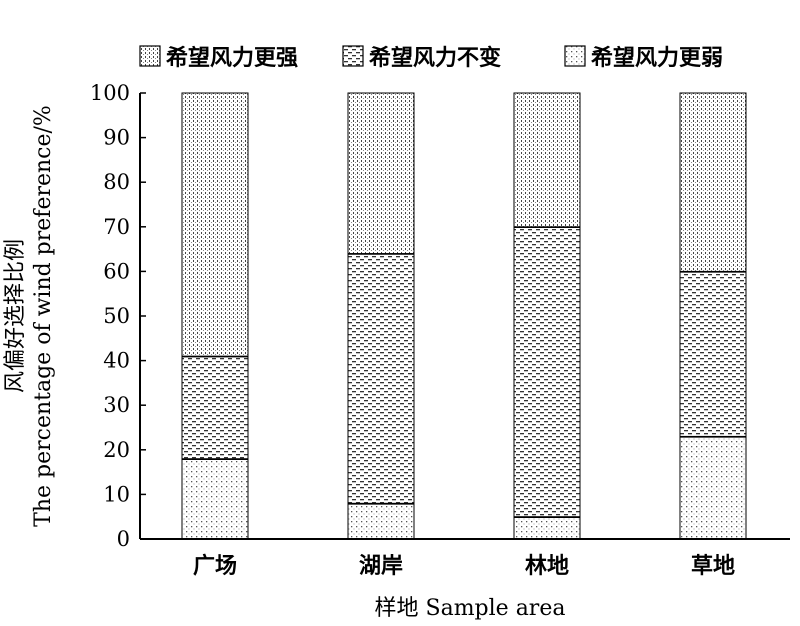  I want to click on y-tick-label: 40, so click(116, 361).